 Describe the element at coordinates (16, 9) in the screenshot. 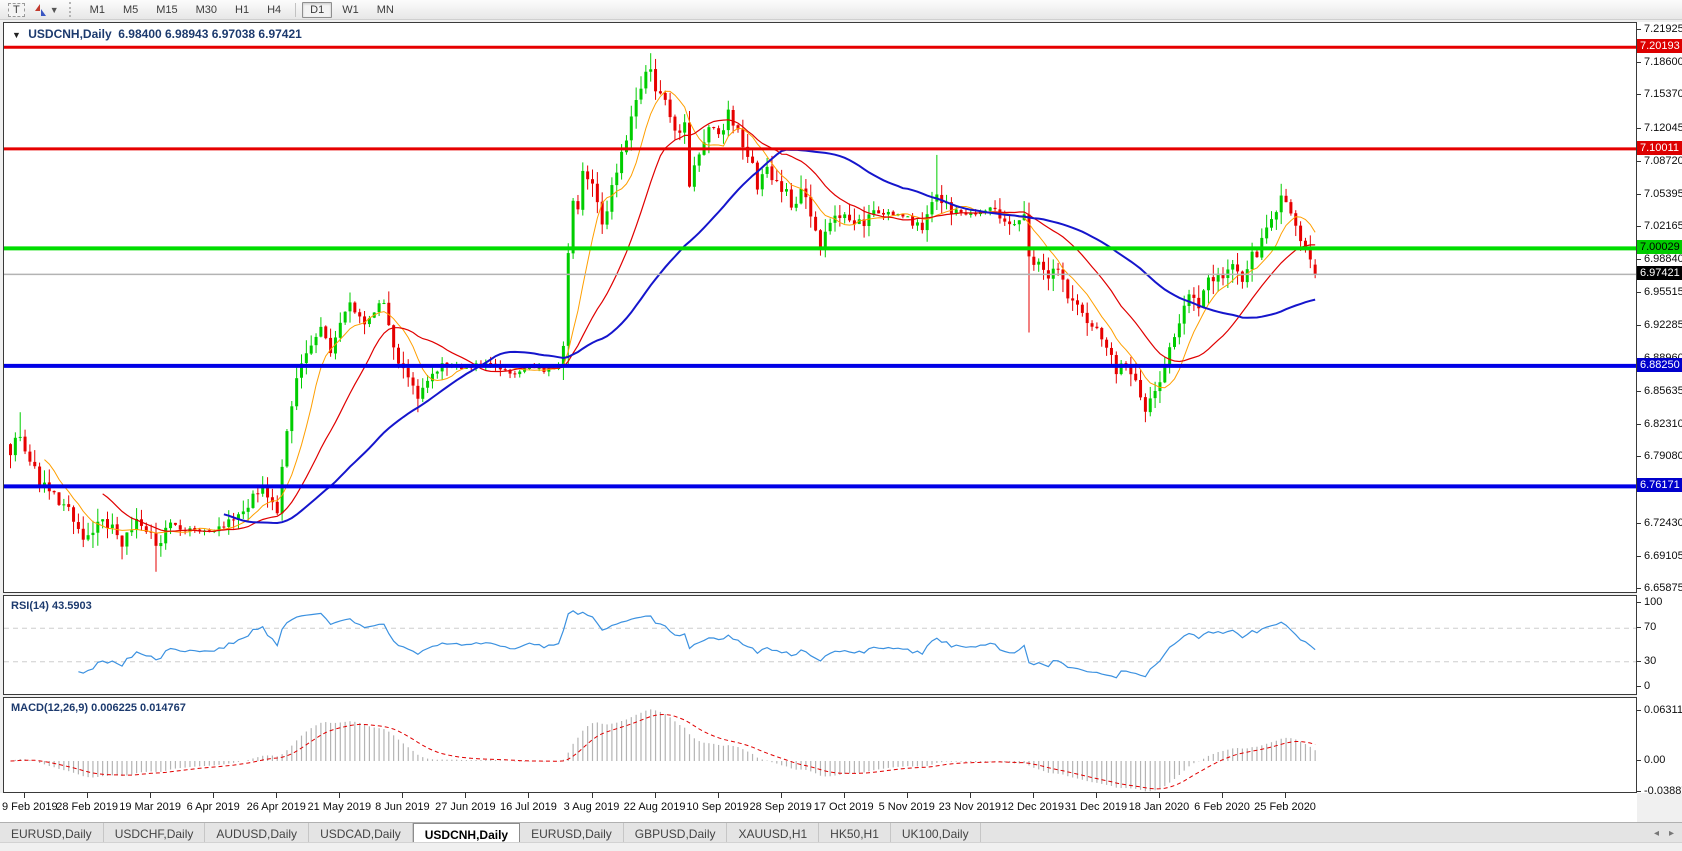

I see `text-tool-button: T` at that location.